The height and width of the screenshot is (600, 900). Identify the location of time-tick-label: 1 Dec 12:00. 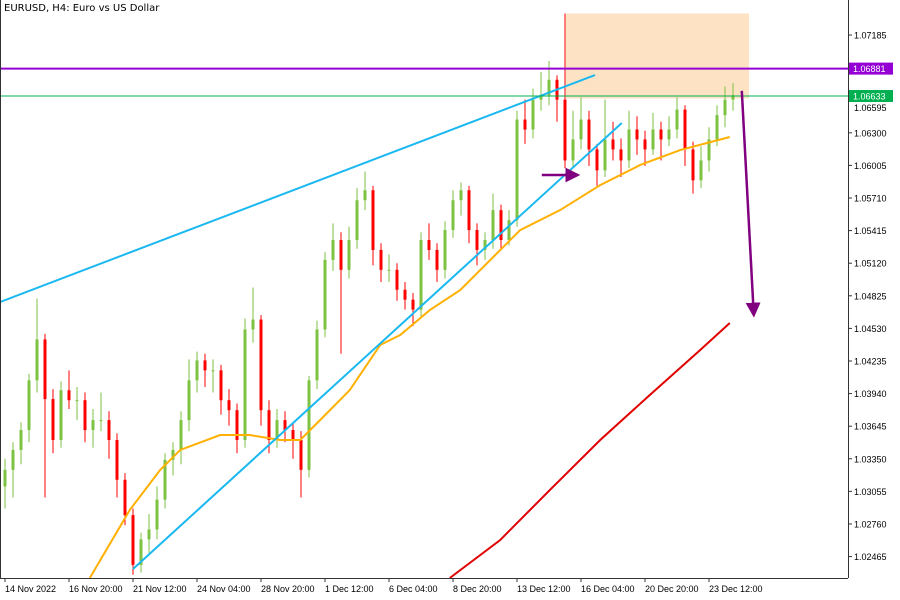
(349, 589).